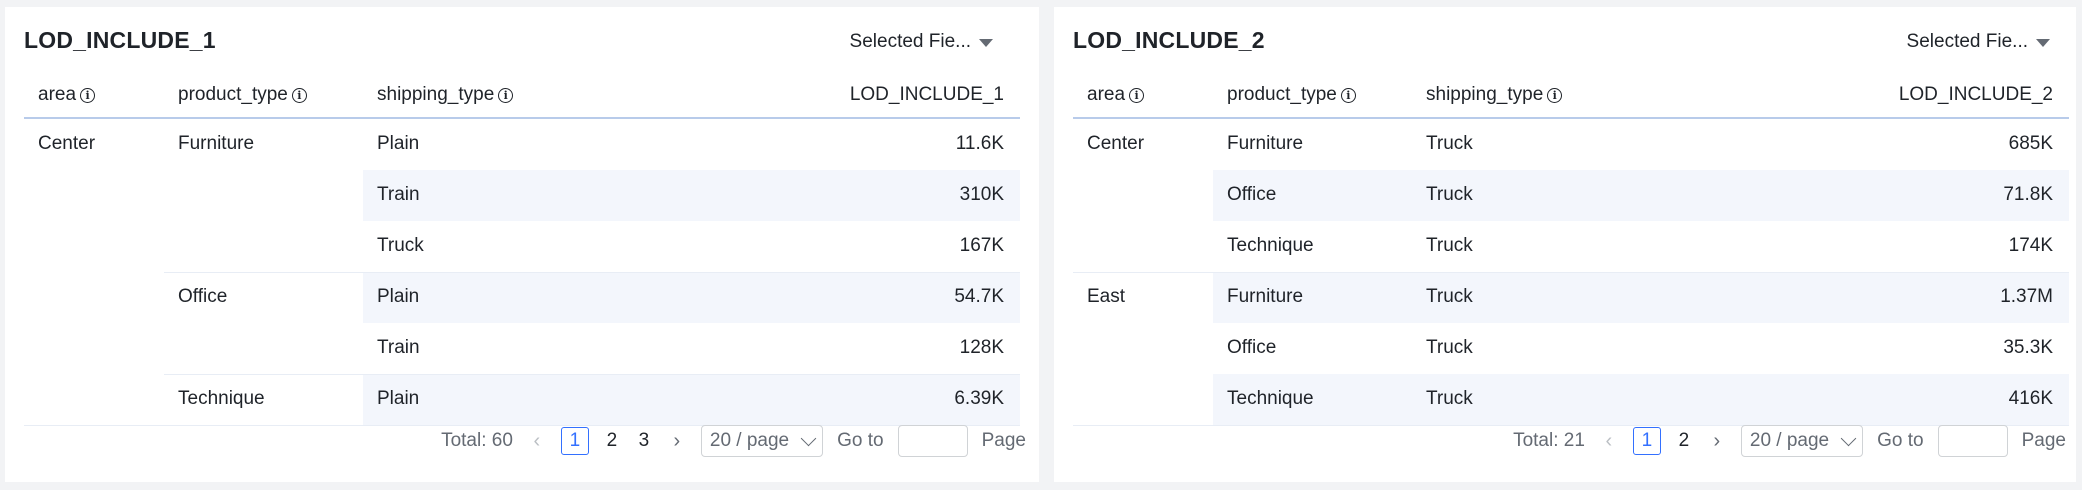 Image resolution: width=2082 pixels, height=490 pixels. Describe the element at coordinates (981, 347) in the screenshot. I see `cell-value: 128K` at that location.